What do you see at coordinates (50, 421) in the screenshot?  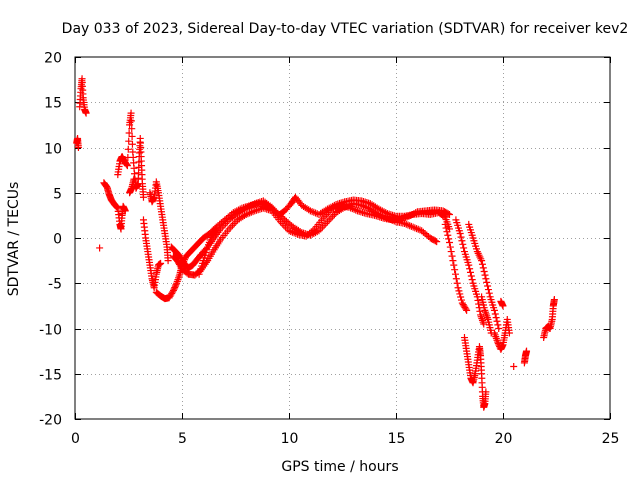 I see `y-tick-label: -20` at bounding box center [50, 421].